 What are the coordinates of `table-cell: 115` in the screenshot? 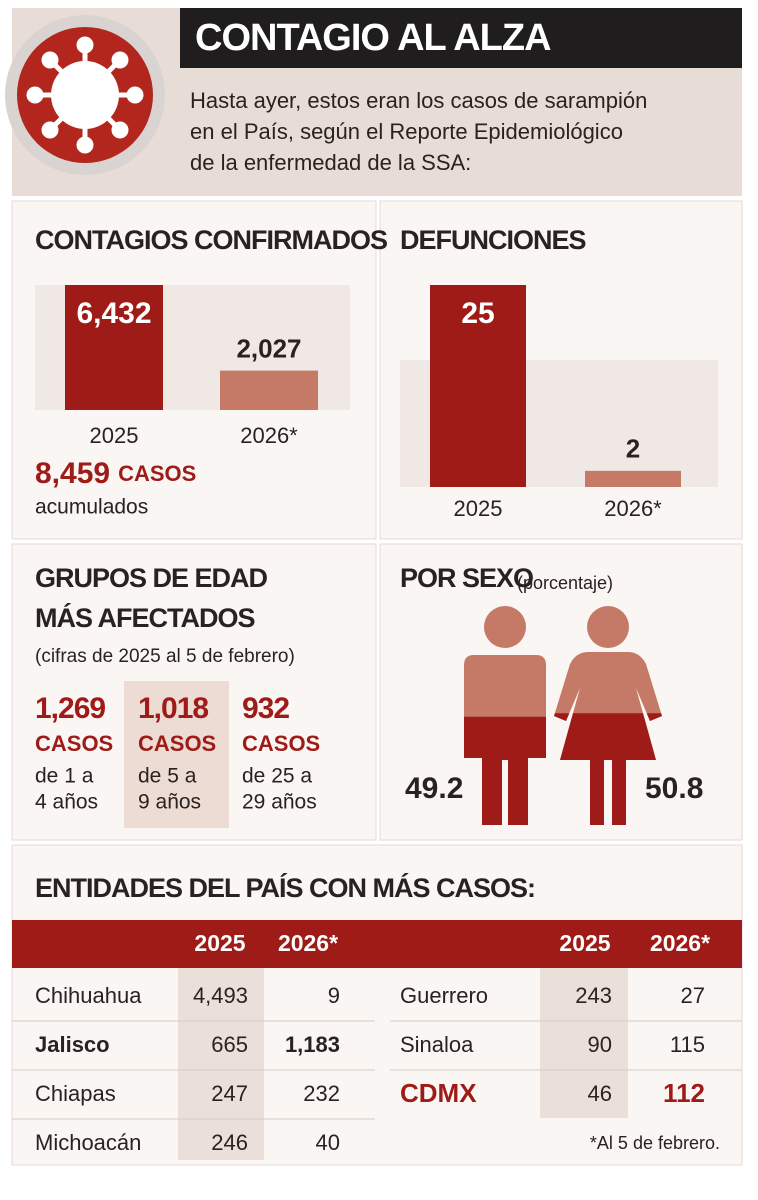 It's located at (687, 1044).